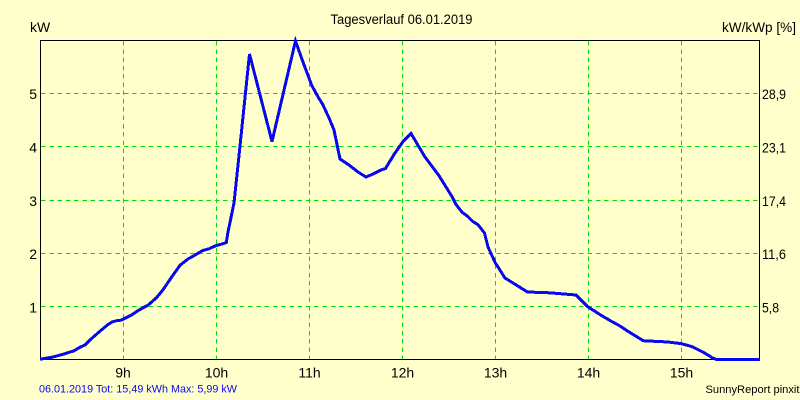  What do you see at coordinates (309, 373) in the screenshot?
I see `svg-text: 11h` at bounding box center [309, 373].